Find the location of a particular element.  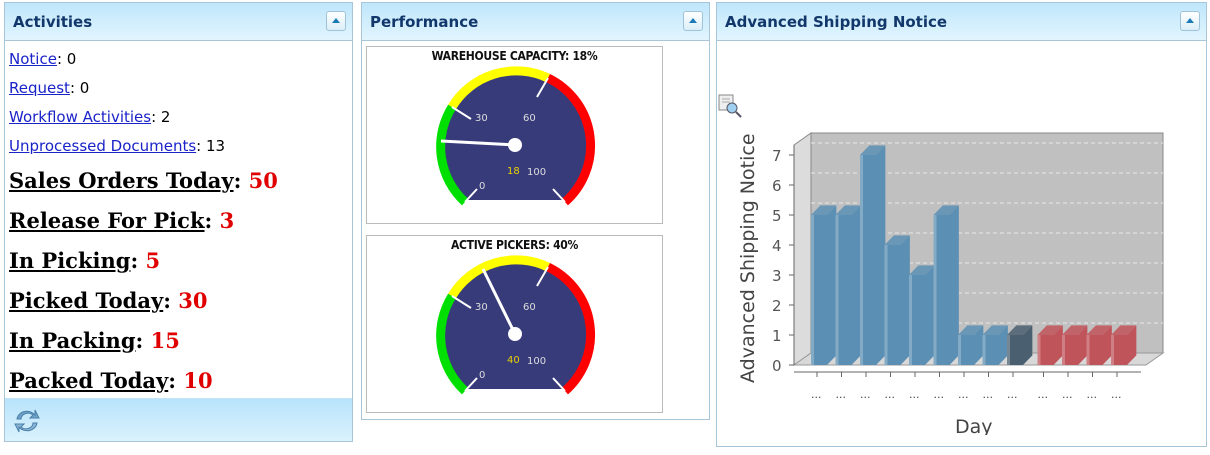

sales-orders-link: Sales Orders Today is located at coordinates (121, 180).